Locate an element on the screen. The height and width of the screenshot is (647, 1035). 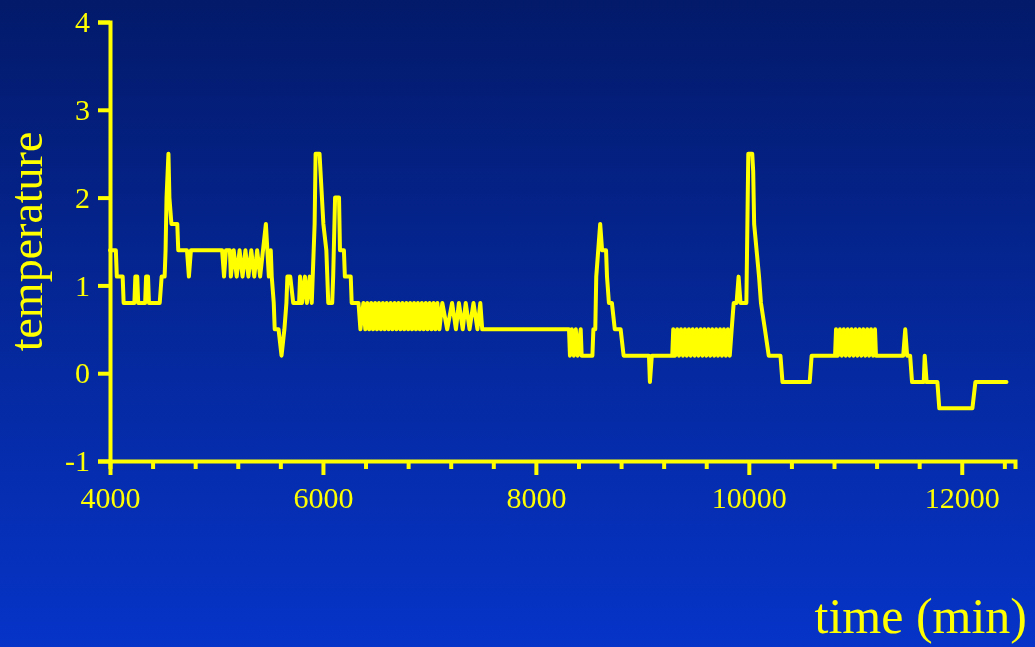
y-tick-label: 4 is located at coordinates (82, 22).